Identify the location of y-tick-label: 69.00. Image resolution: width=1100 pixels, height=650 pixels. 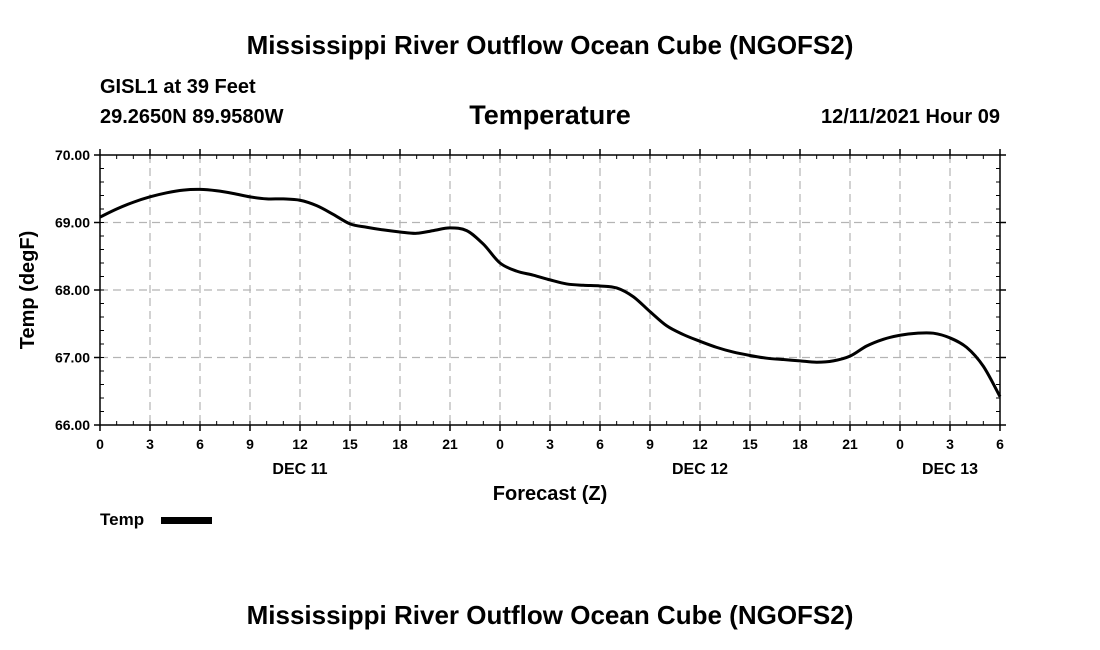
(72, 223).